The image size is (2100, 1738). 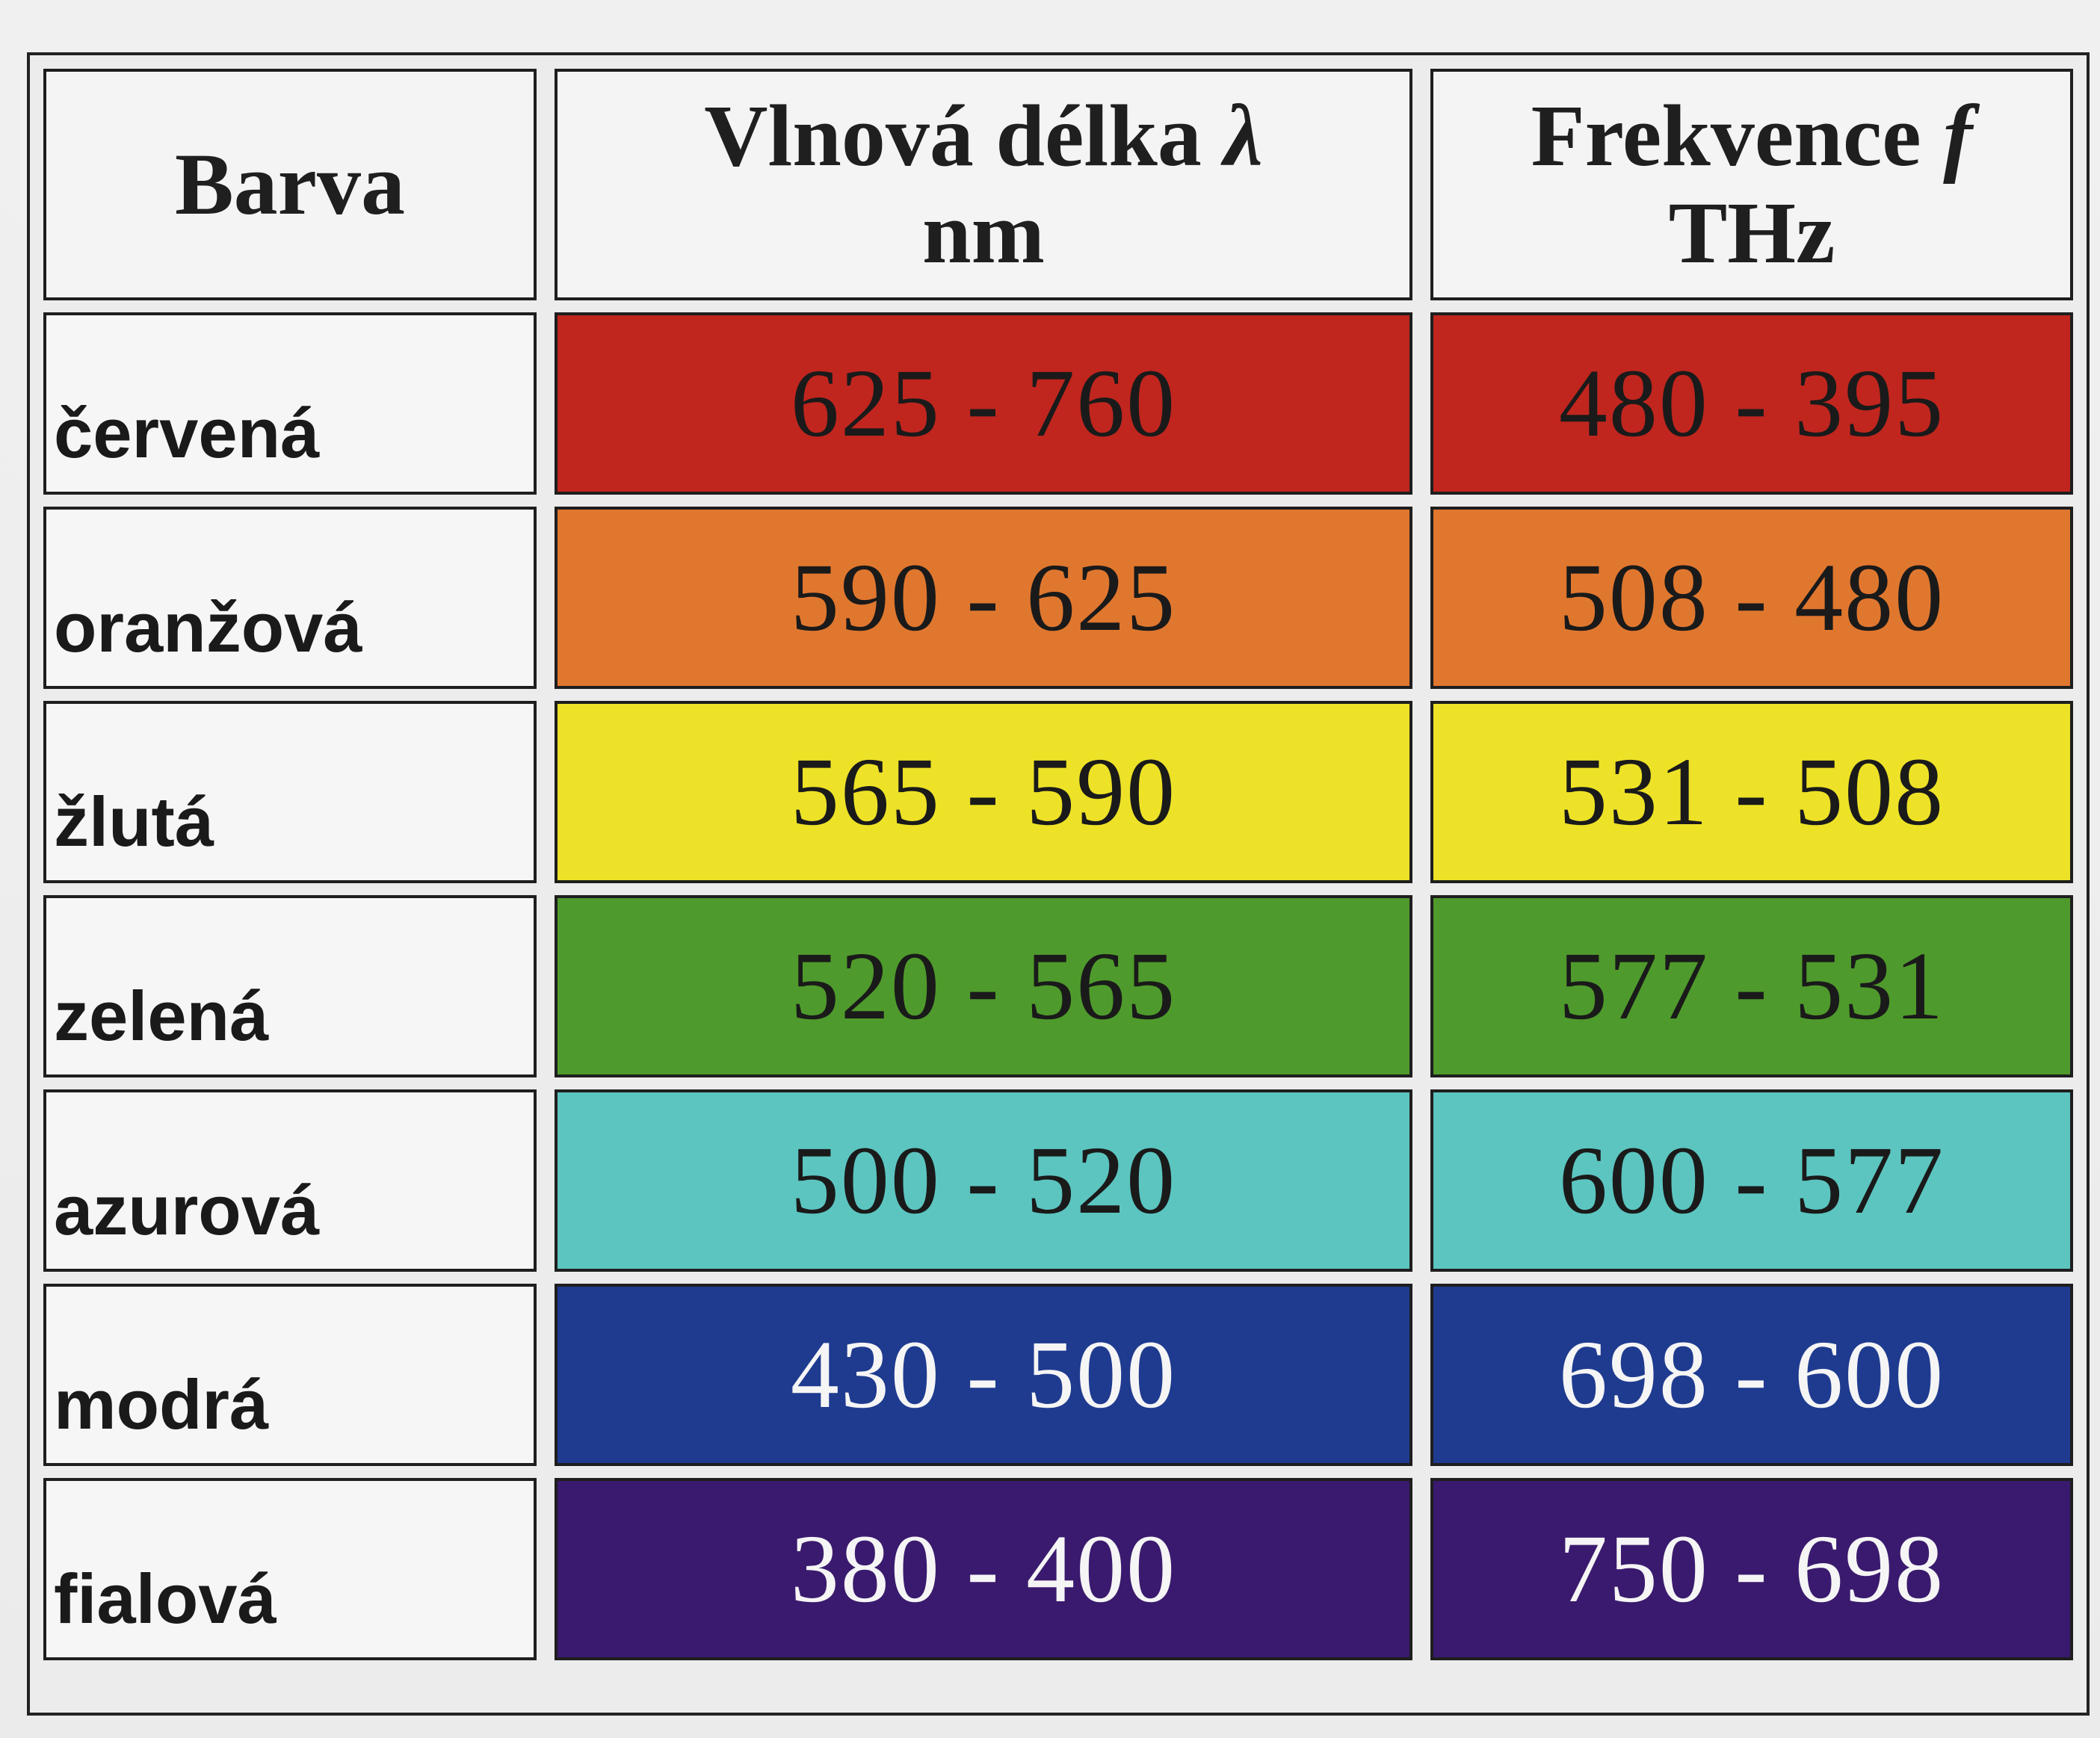 I want to click on color-name-cell: červená, so click(x=290, y=403).